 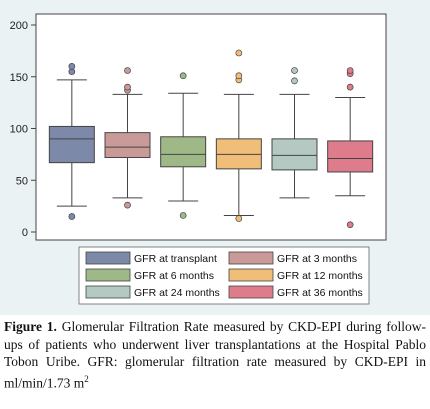 What do you see at coordinates (19, 130) in the screenshot?
I see `y-tick-label: 100` at bounding box center [19, 130].